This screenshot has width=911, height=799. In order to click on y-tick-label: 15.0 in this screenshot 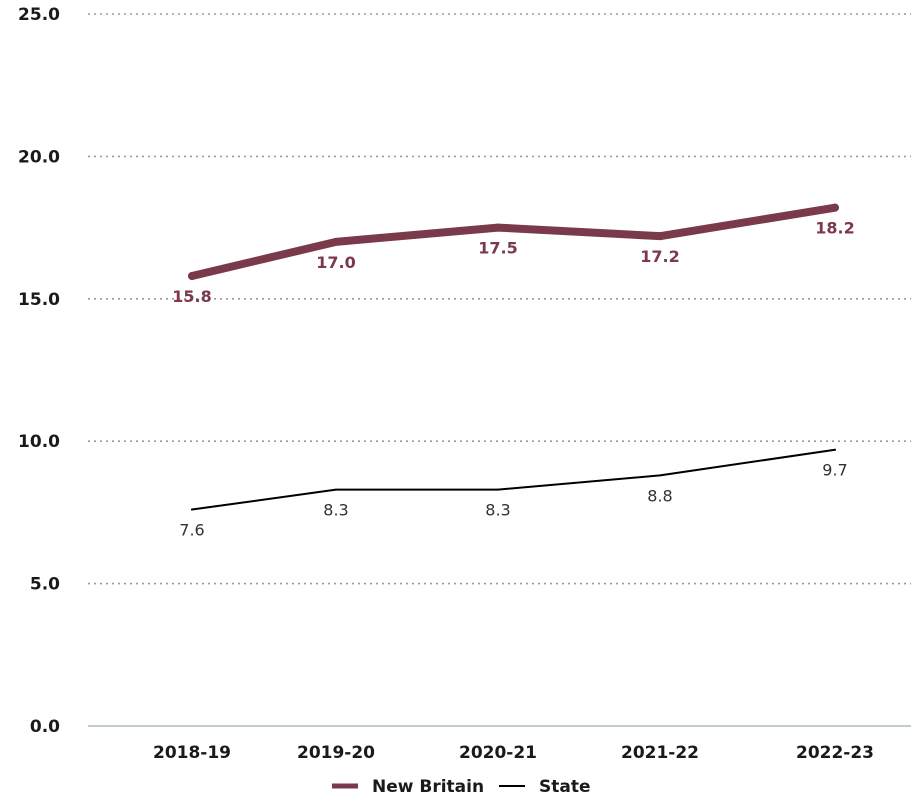, I will do `click(39, 300)`.